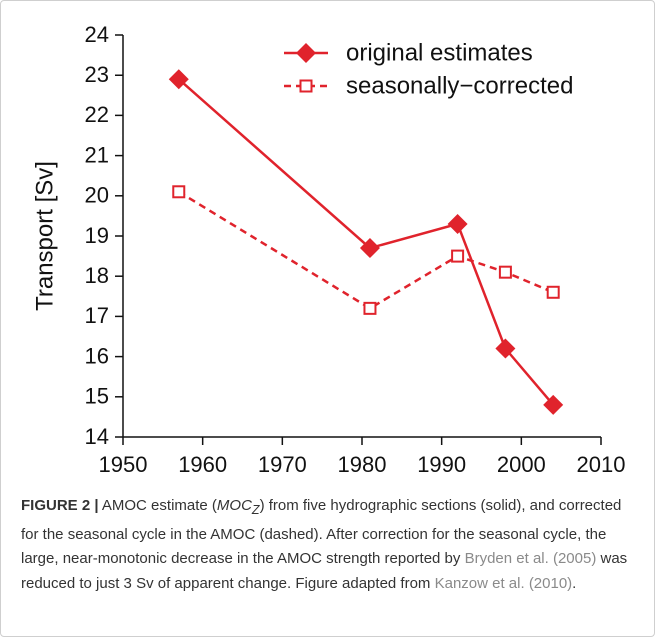  What do you see at coordinates (97, 436) in the screenshot?
I see `y-tick-label: 14` at bounding box center [97, 436].